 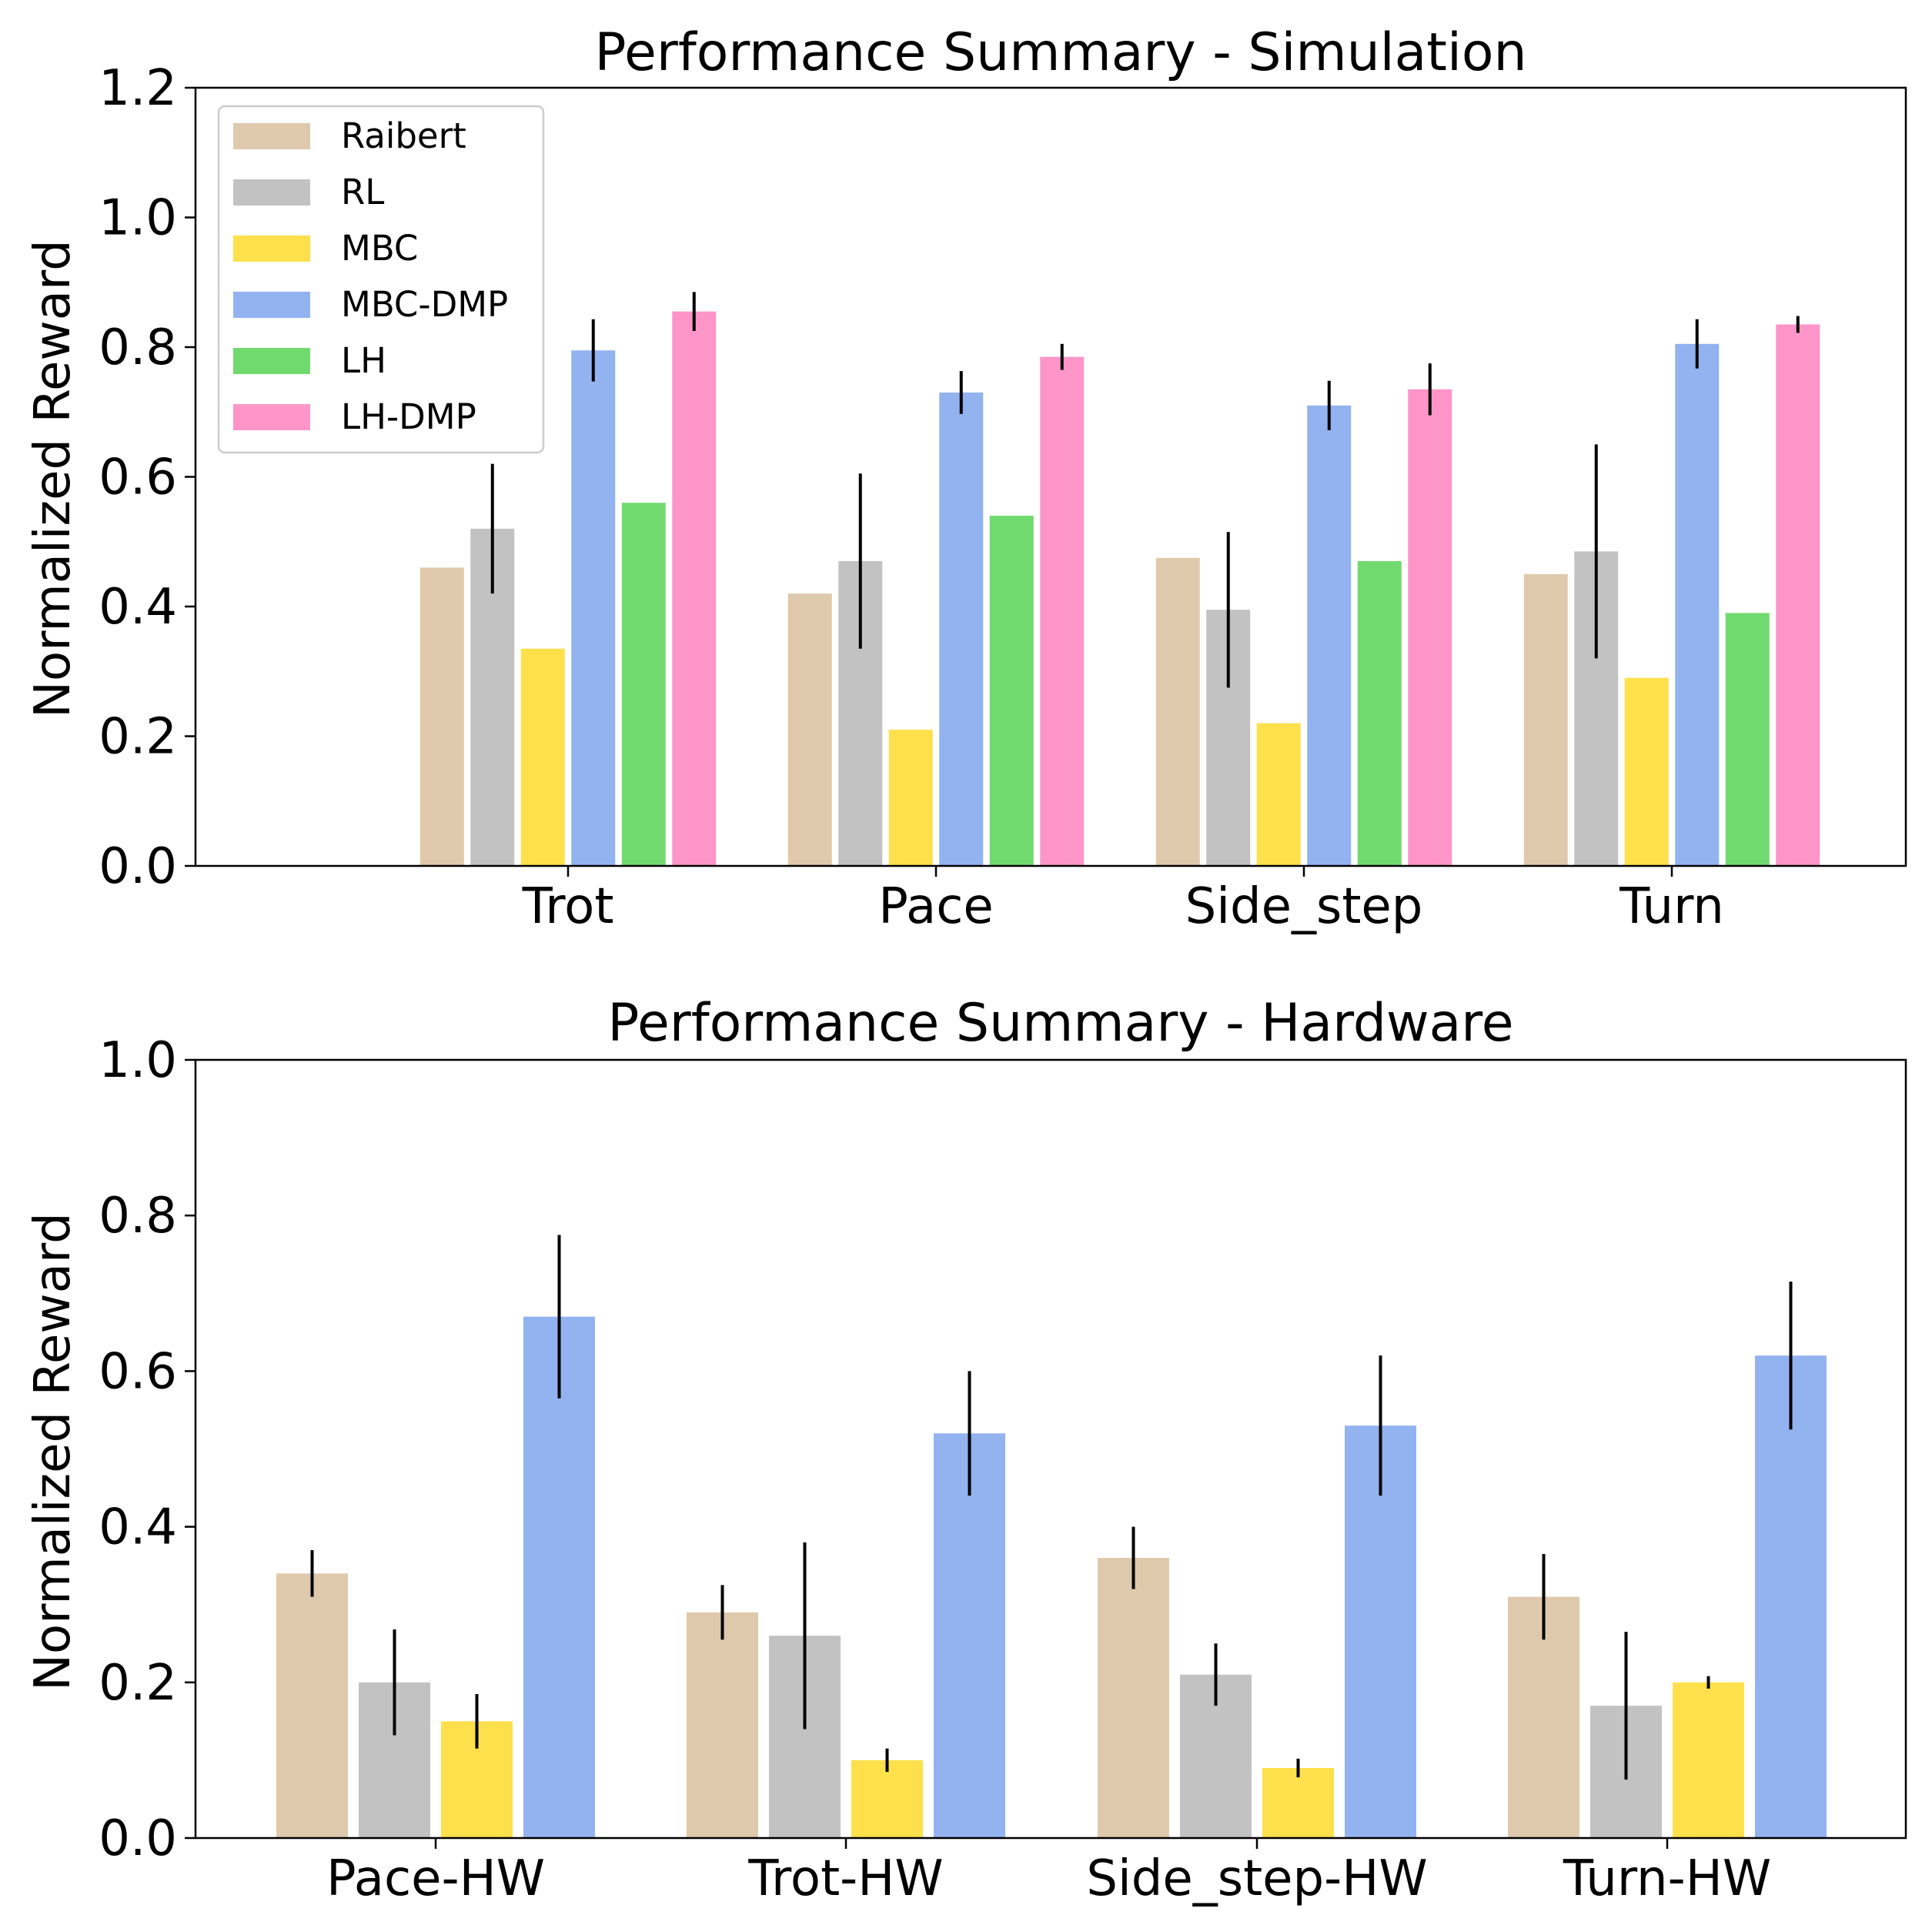 I want to click on bar-lh-trot, so click(x=643, y=684).